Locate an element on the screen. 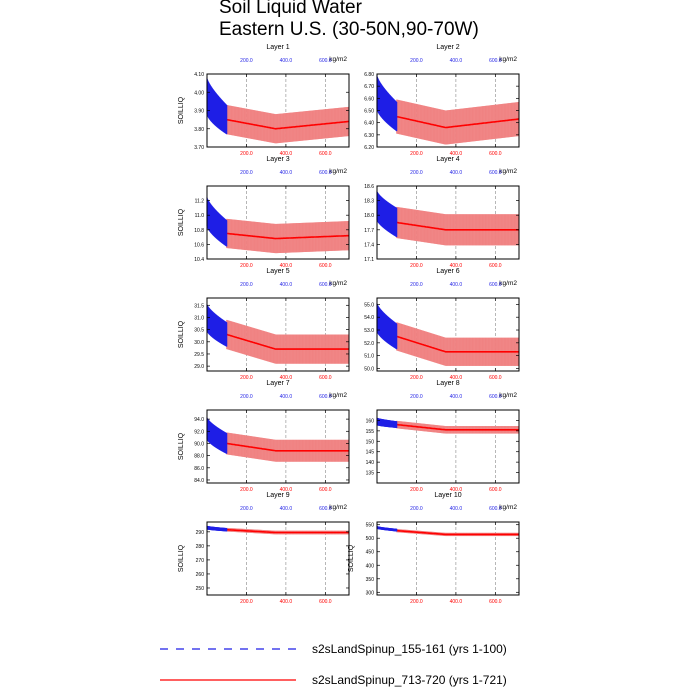 This screenshot has width=700, height=700. y-tick-label: 150 is located at coordinates (370, 442).